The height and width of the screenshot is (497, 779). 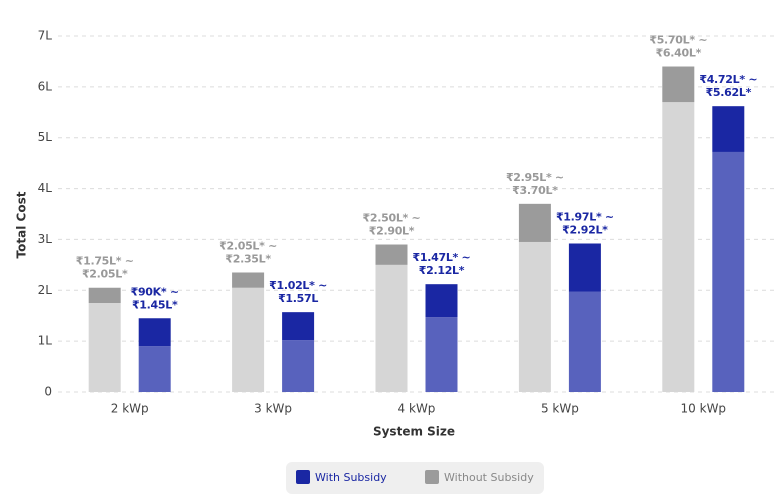 What do you see at coordinates (45, 290) in the screenshot?
I see `y-tick-label: 2L` at bounding box center [45, 290].